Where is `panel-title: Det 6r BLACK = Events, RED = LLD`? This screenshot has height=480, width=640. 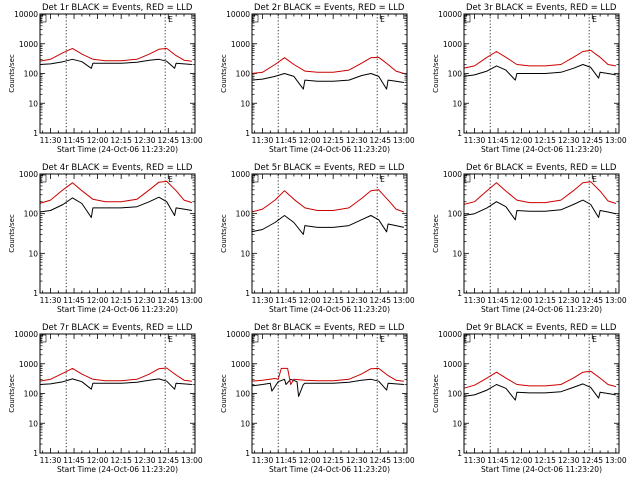 panel-title: Det 6r BLACK = Events, RED = LLD is located at coordinates (541, 168).